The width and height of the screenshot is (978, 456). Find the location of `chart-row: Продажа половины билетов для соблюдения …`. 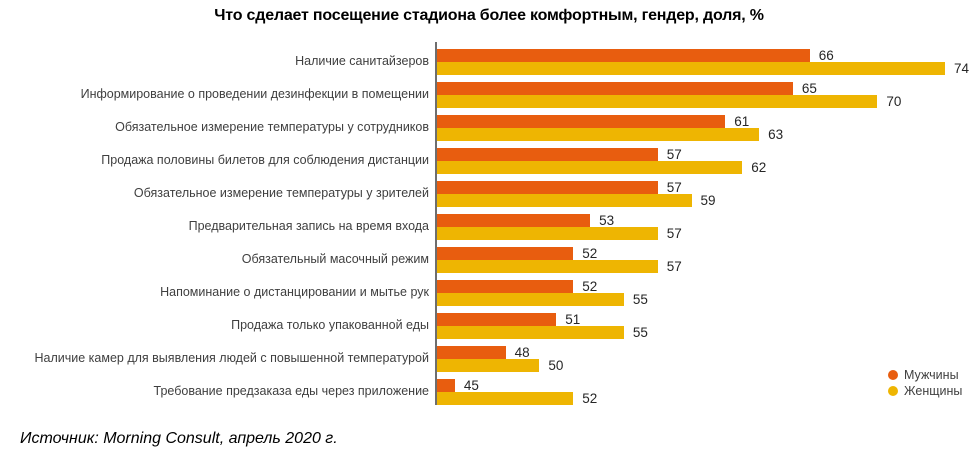

chart-row: Продажа половины билетов для соблюдения … is located at coordinates (489, 160).